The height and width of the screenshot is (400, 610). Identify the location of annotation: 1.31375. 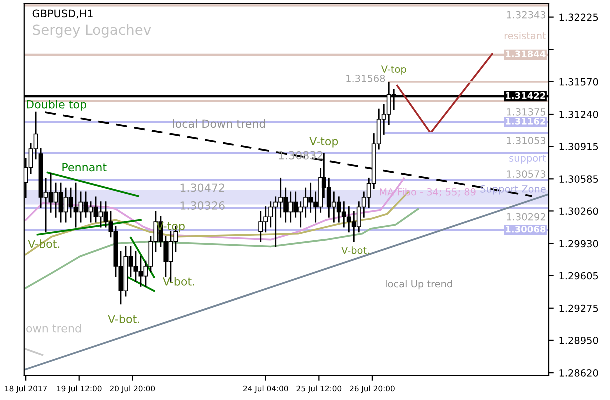
(526, 112).